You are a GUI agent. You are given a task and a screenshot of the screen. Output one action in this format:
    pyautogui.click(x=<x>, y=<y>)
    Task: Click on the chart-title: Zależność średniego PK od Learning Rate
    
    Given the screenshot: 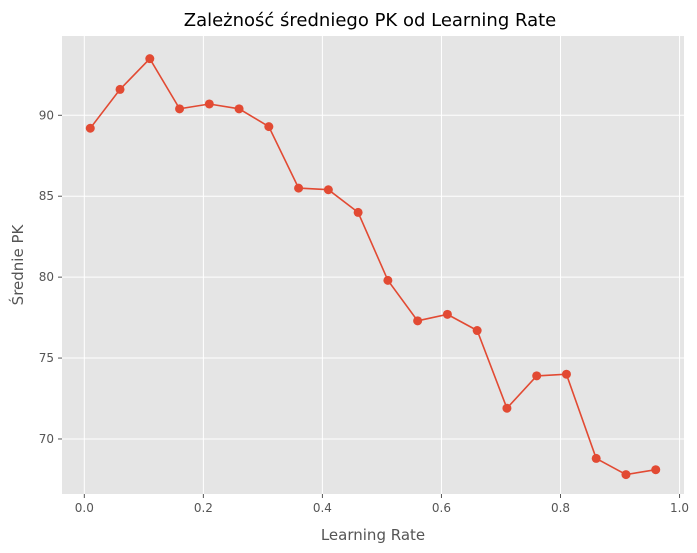 What is the action you would take?
    pyautogui.click(x=370, y=20)
    